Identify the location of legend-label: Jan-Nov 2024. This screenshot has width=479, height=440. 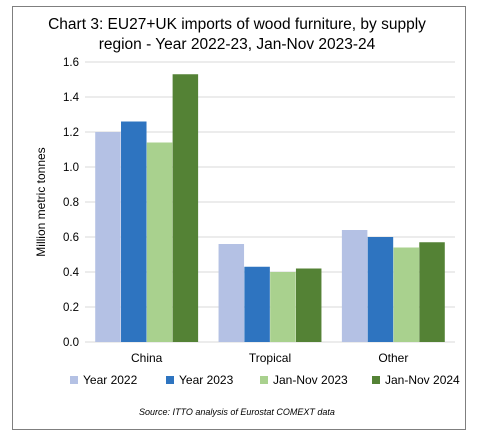
(422, 380).